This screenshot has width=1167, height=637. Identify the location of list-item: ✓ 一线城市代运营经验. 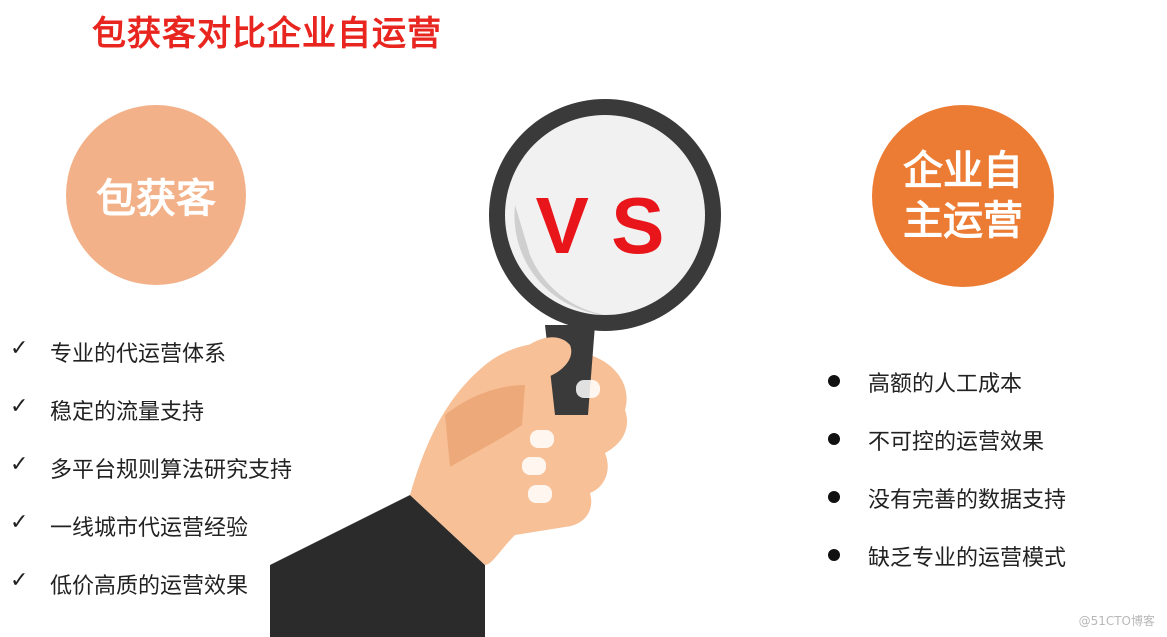
(151, 539).